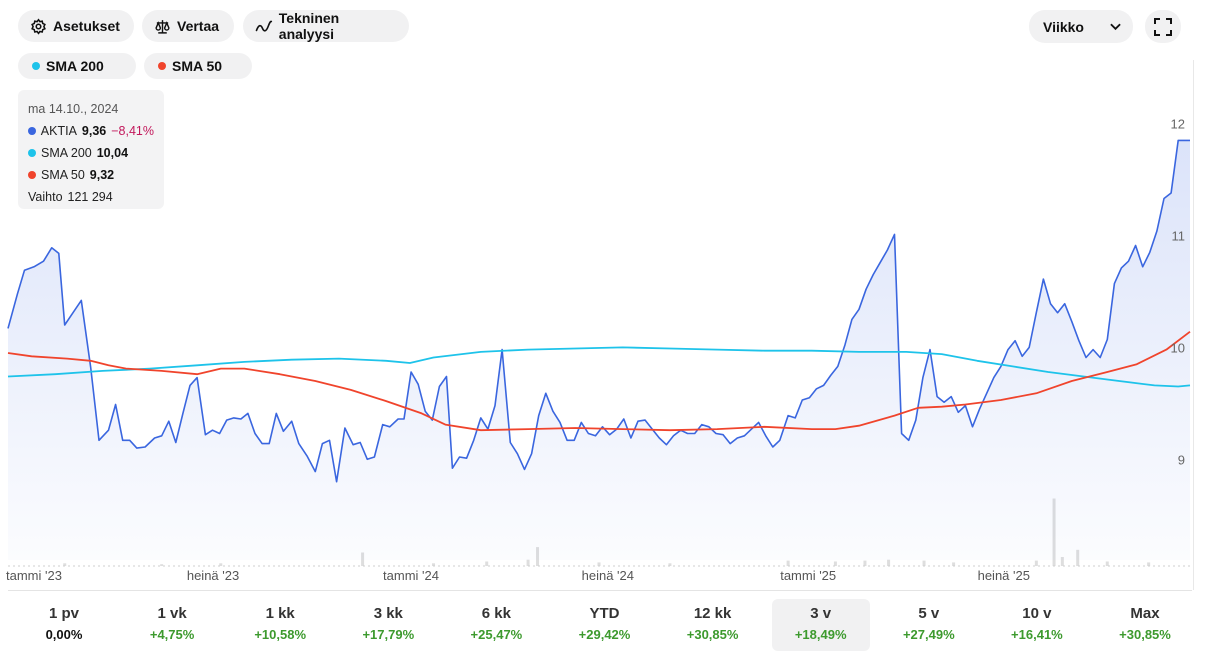  I want to click on sma200-label: SMA 200, so click(75, 66).